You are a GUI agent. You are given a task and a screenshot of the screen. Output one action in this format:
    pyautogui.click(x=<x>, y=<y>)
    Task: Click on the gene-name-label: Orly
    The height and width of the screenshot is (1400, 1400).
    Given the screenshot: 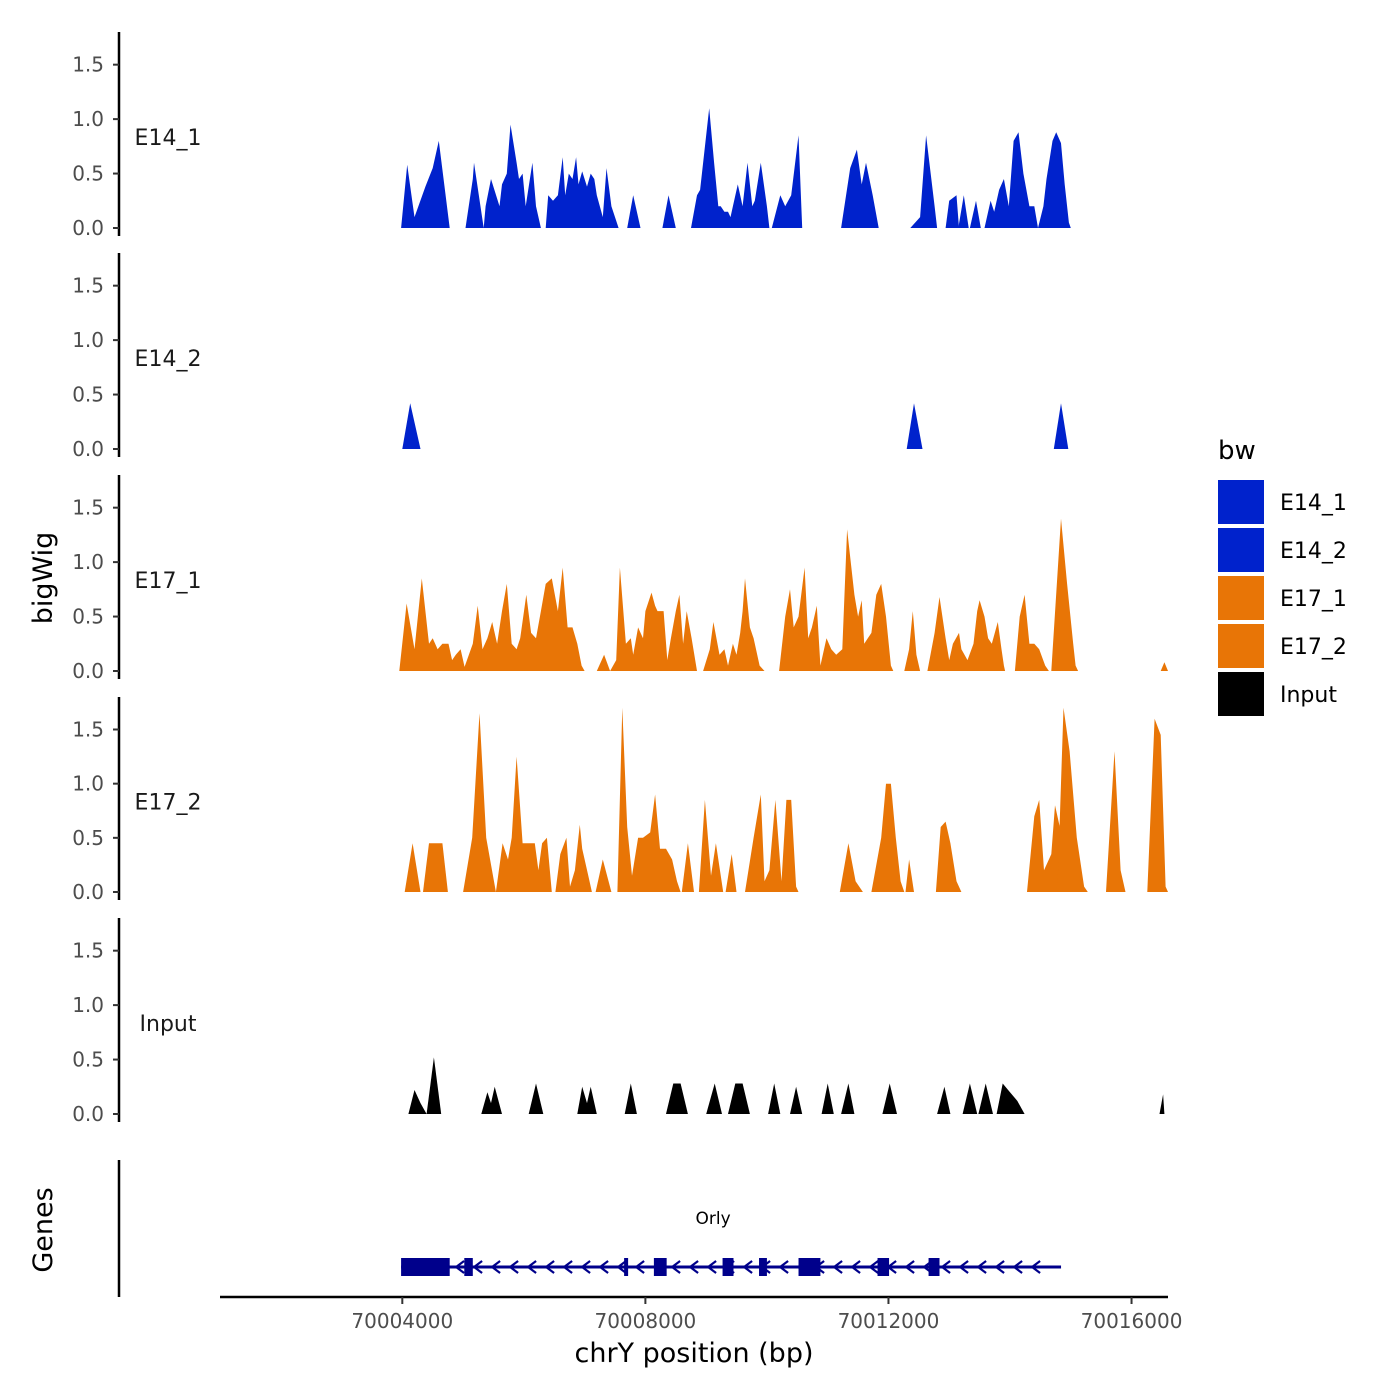 What is the action you would take?
    pyautogui.click(x=712, y=1219)
    